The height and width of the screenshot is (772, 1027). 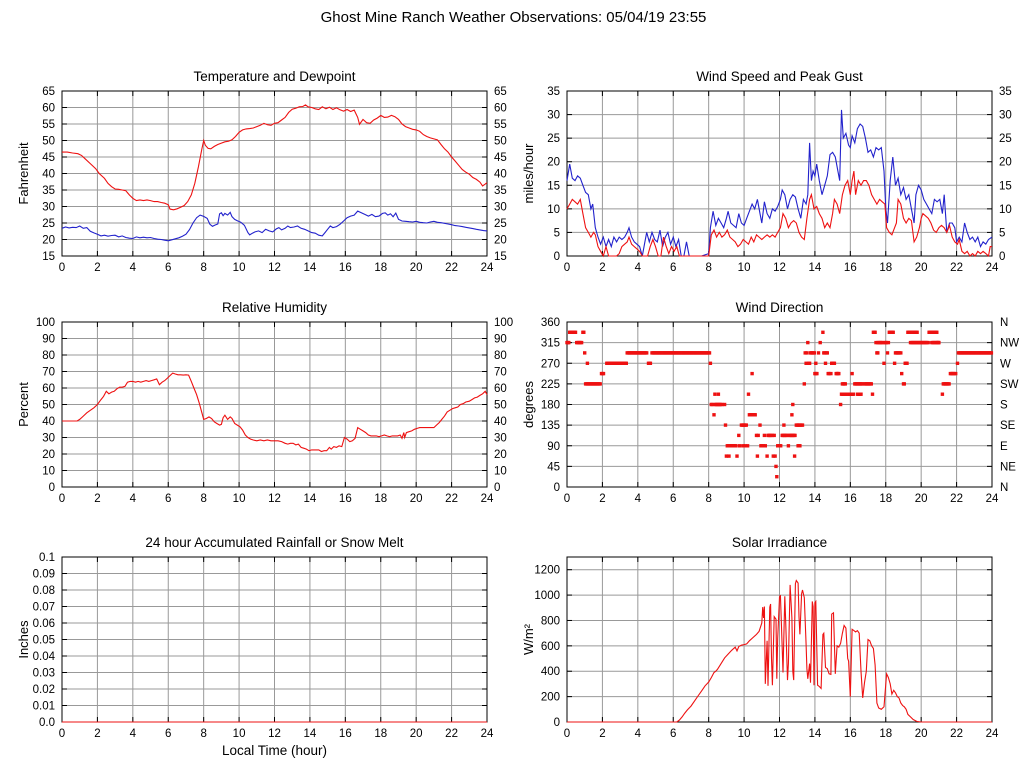 I want to click on svg-text: 180, so click(x=550, y=406).